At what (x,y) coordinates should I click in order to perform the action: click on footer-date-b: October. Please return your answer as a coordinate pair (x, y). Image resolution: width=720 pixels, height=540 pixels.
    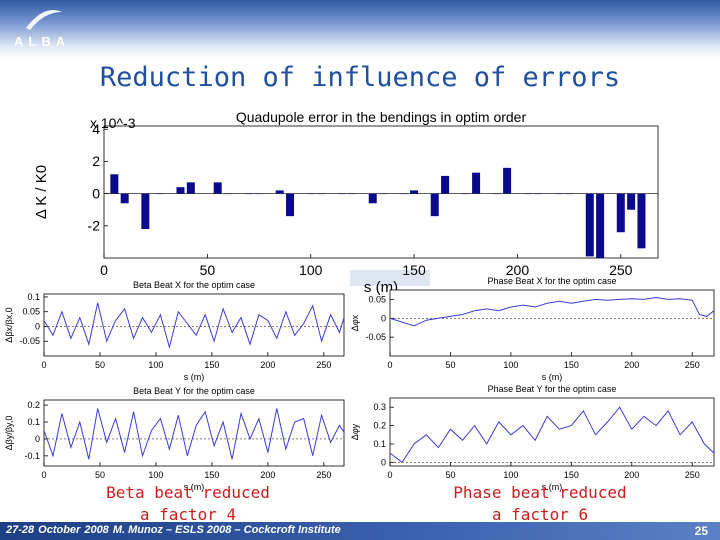
    Looking at the image, I should click on (59, 530).